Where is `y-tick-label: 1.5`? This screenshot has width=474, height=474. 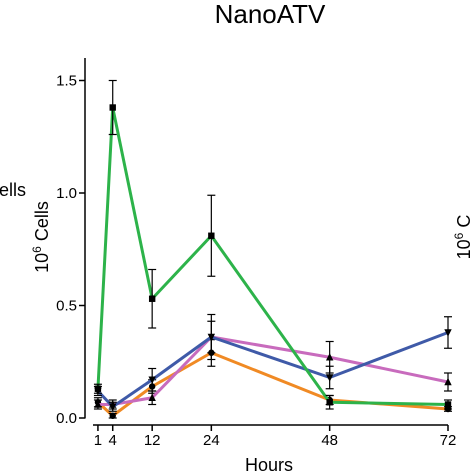 y-tick-label: 1.5 is located at coordinates (66, 81).